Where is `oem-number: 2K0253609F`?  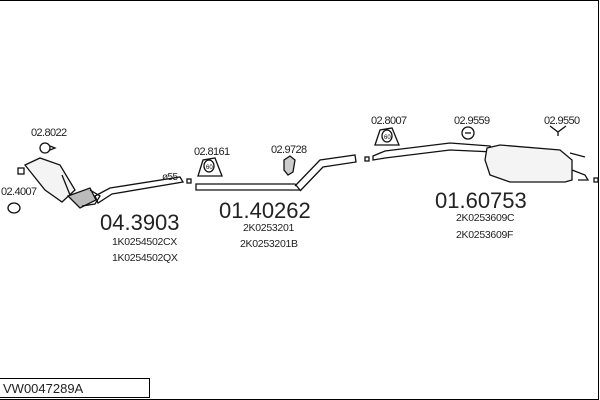 oem-number: 2K0253609F is located at coordinates (485, 235).